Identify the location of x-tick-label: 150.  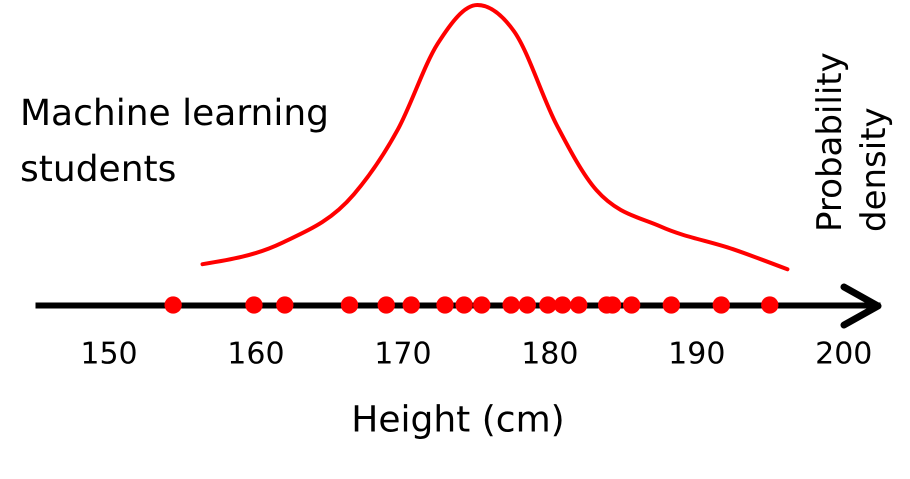
(109, 354).